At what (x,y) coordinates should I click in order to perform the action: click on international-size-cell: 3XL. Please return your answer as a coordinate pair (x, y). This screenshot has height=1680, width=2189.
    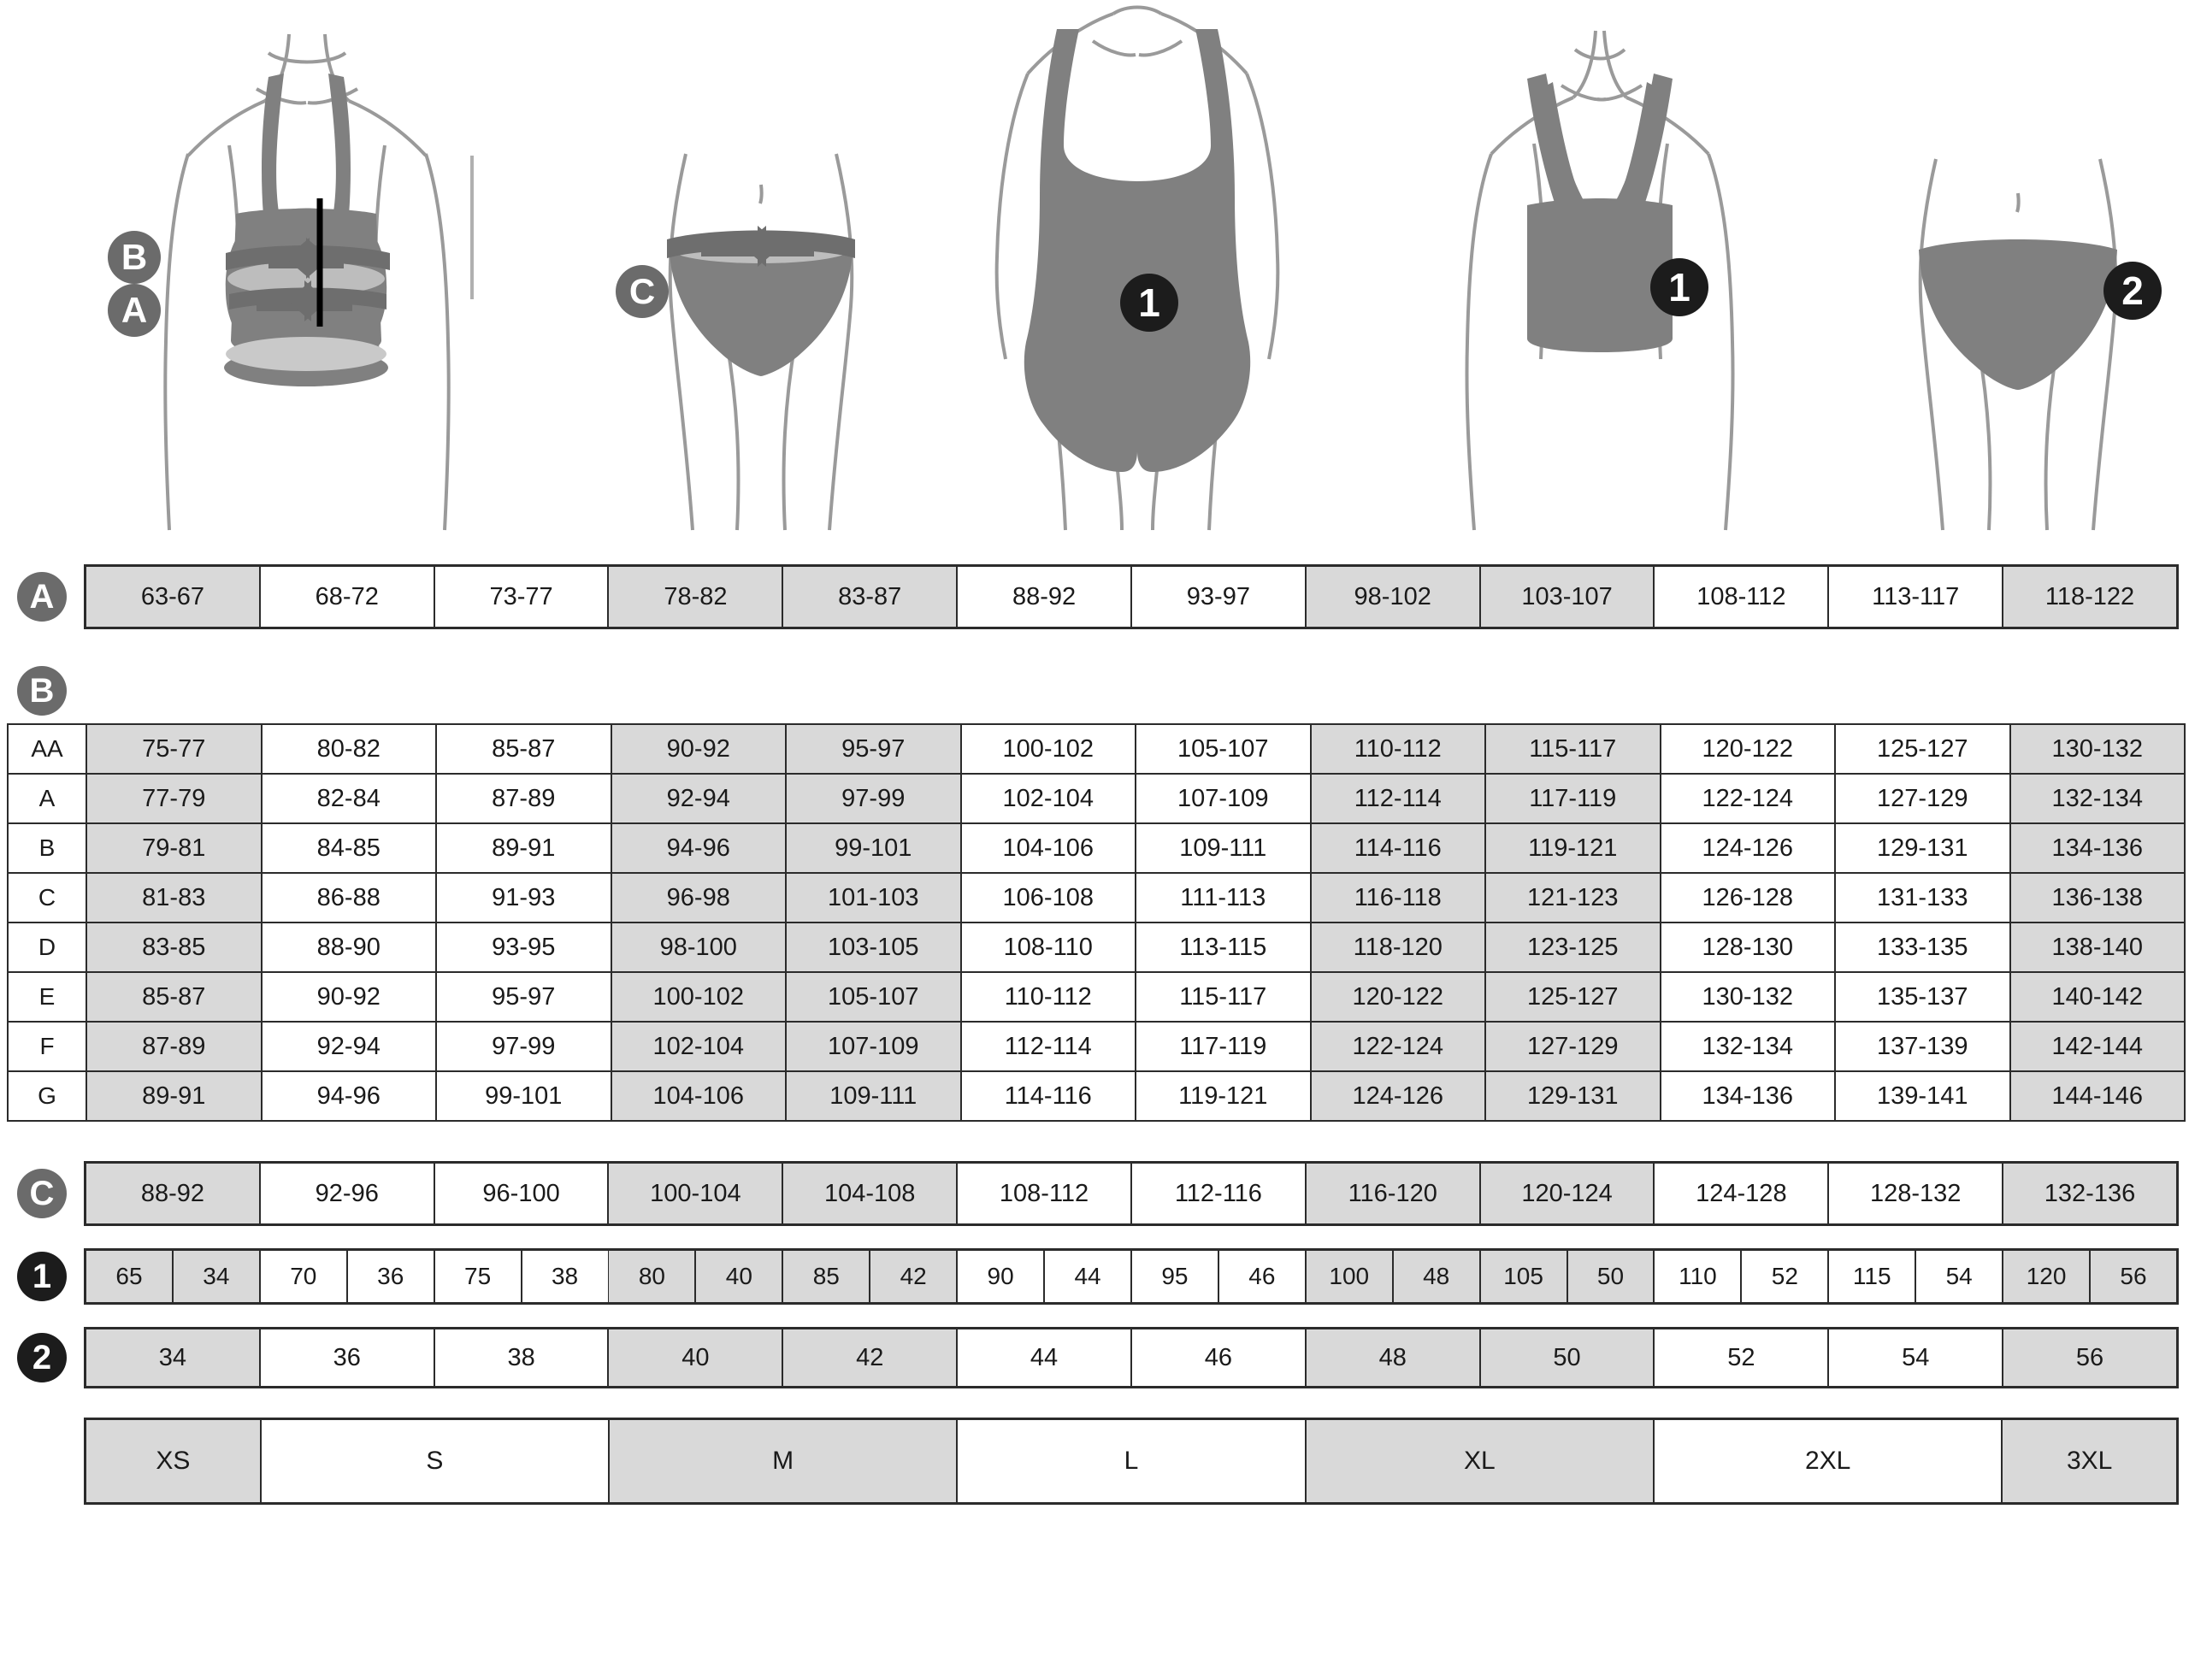
    Looking at the image, I should click on (2089, 1461).